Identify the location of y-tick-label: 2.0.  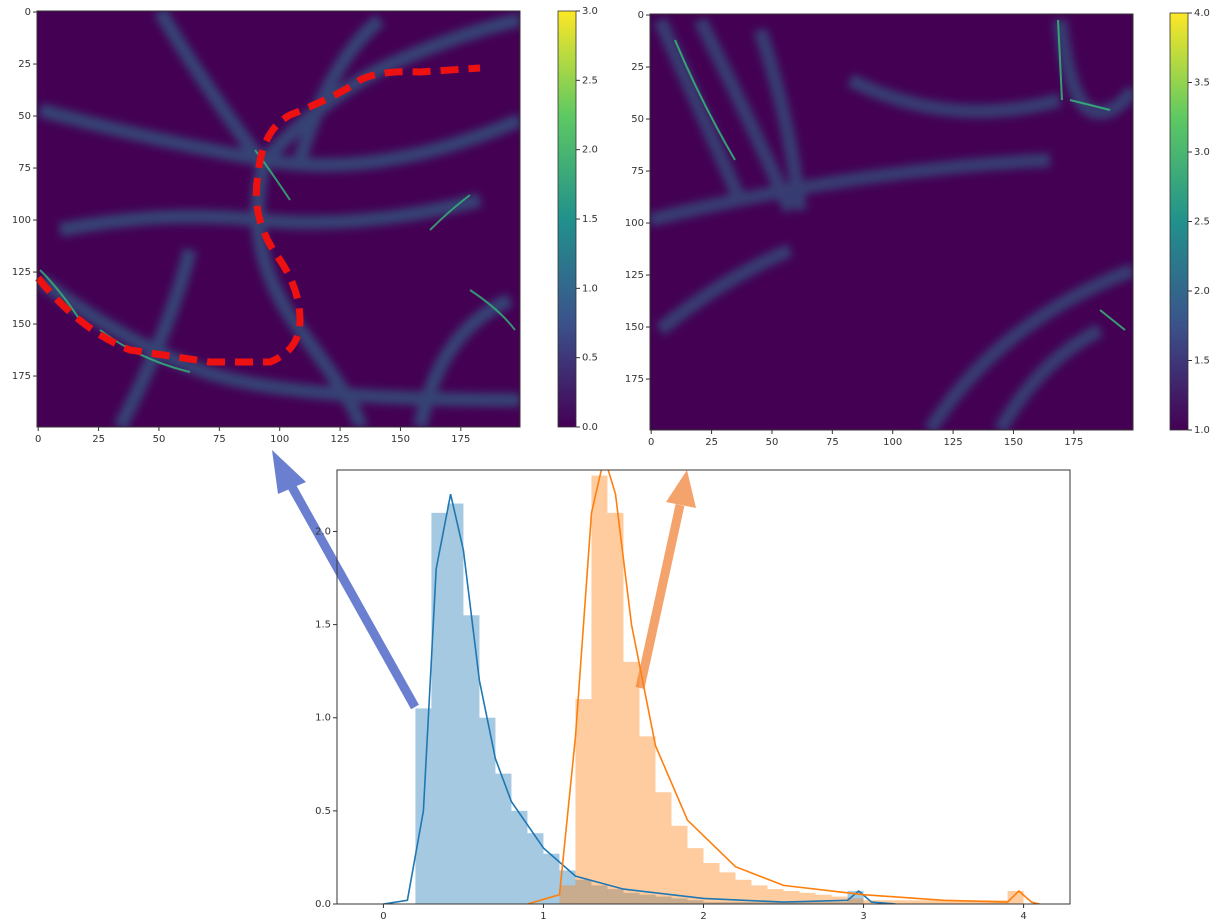
(323, 531).